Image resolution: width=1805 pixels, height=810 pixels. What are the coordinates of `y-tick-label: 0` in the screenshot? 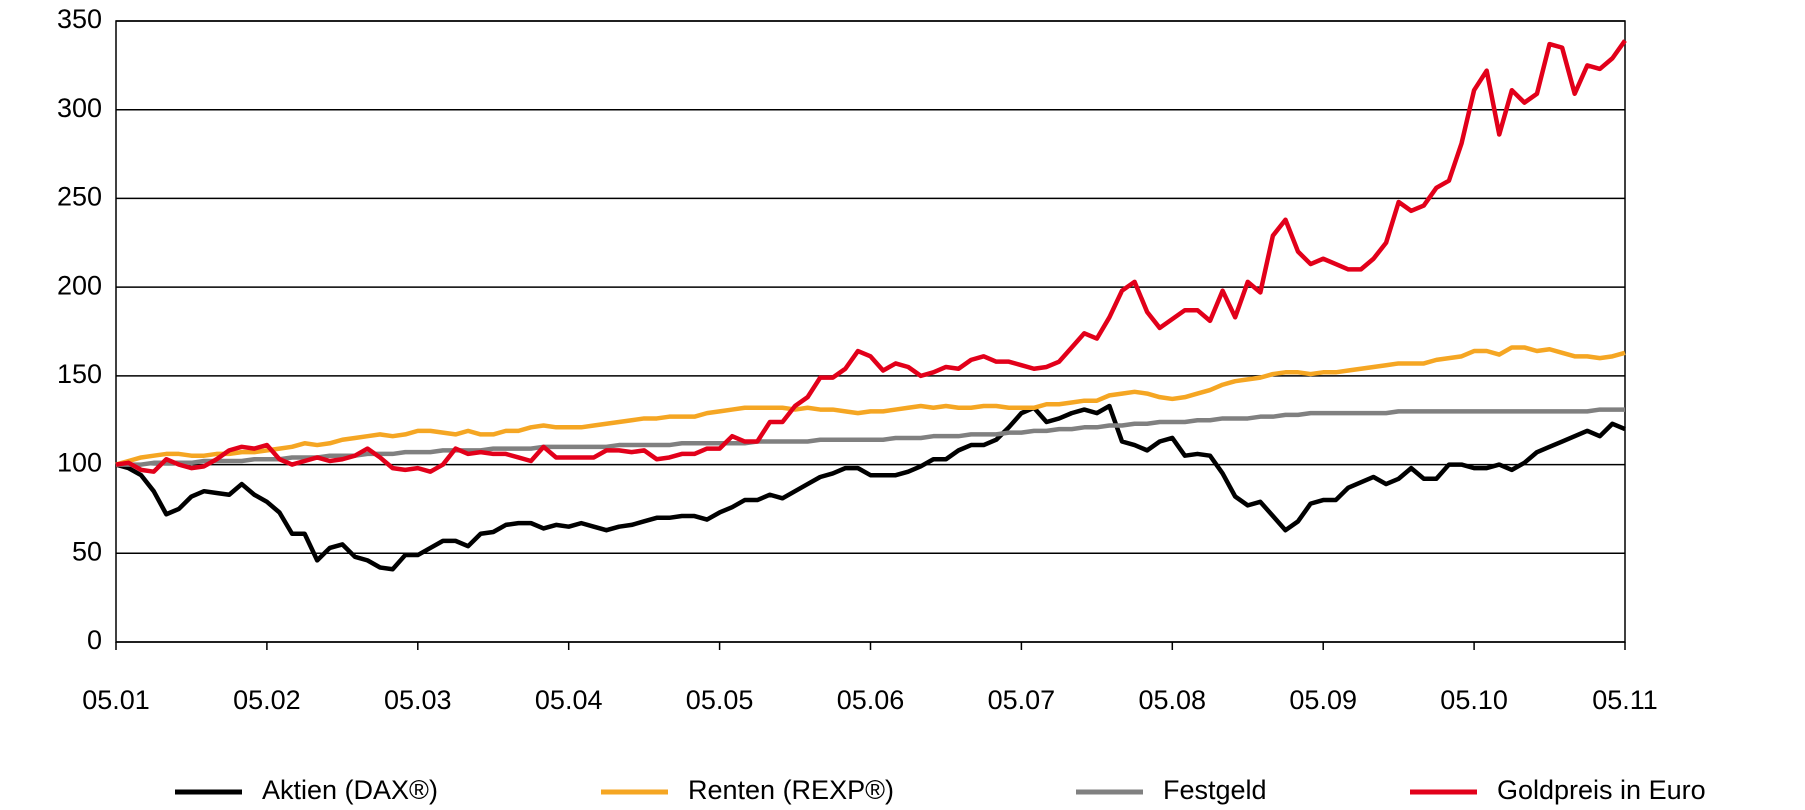 It's located at (94, 640).